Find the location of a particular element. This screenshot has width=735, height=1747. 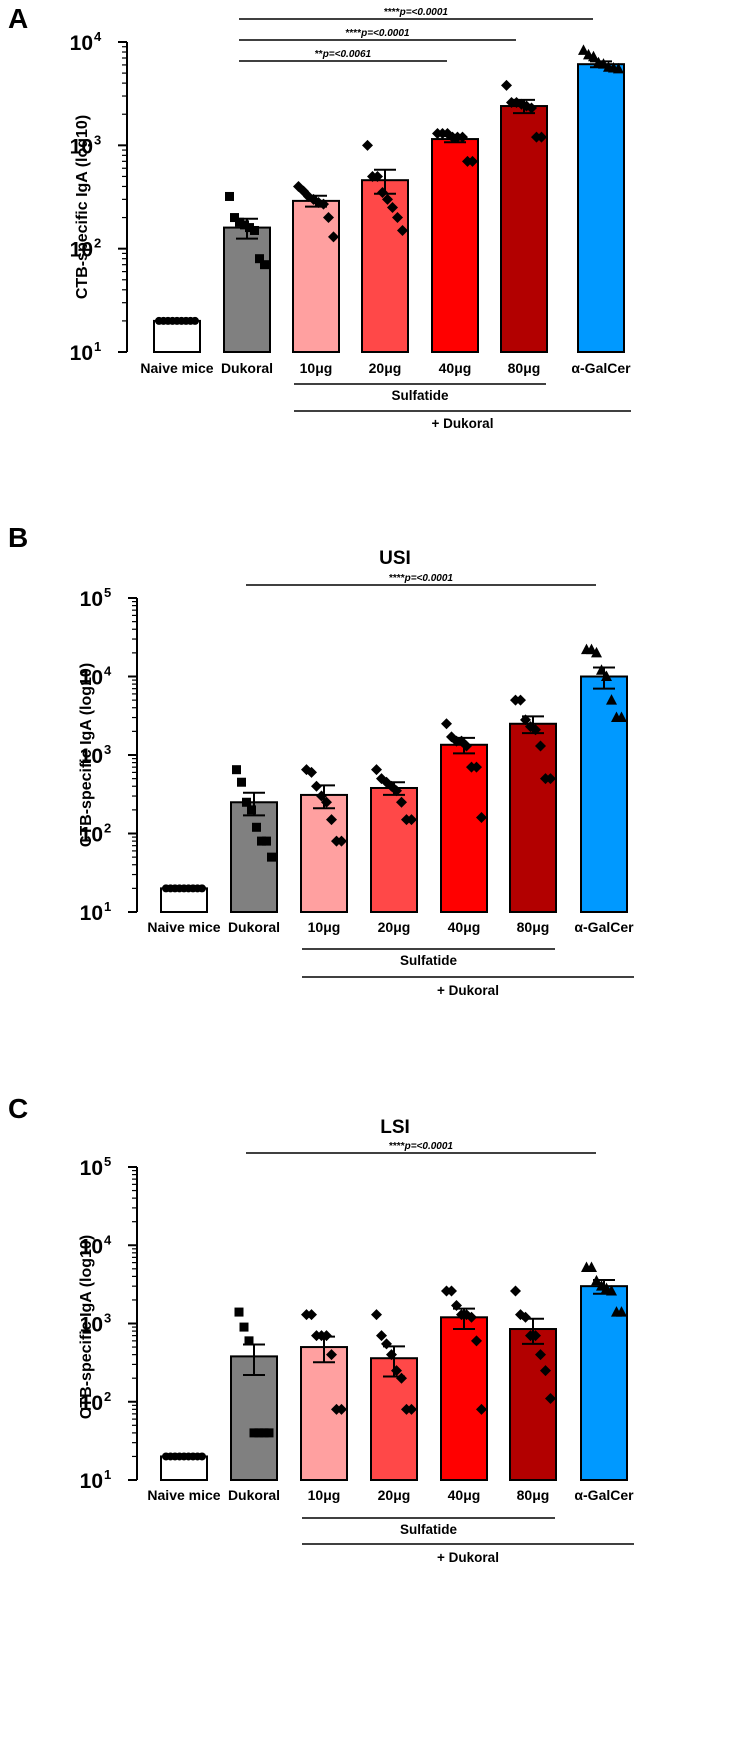

significance-group: ****p=<0.0001 is located at coordinates (421, 579).